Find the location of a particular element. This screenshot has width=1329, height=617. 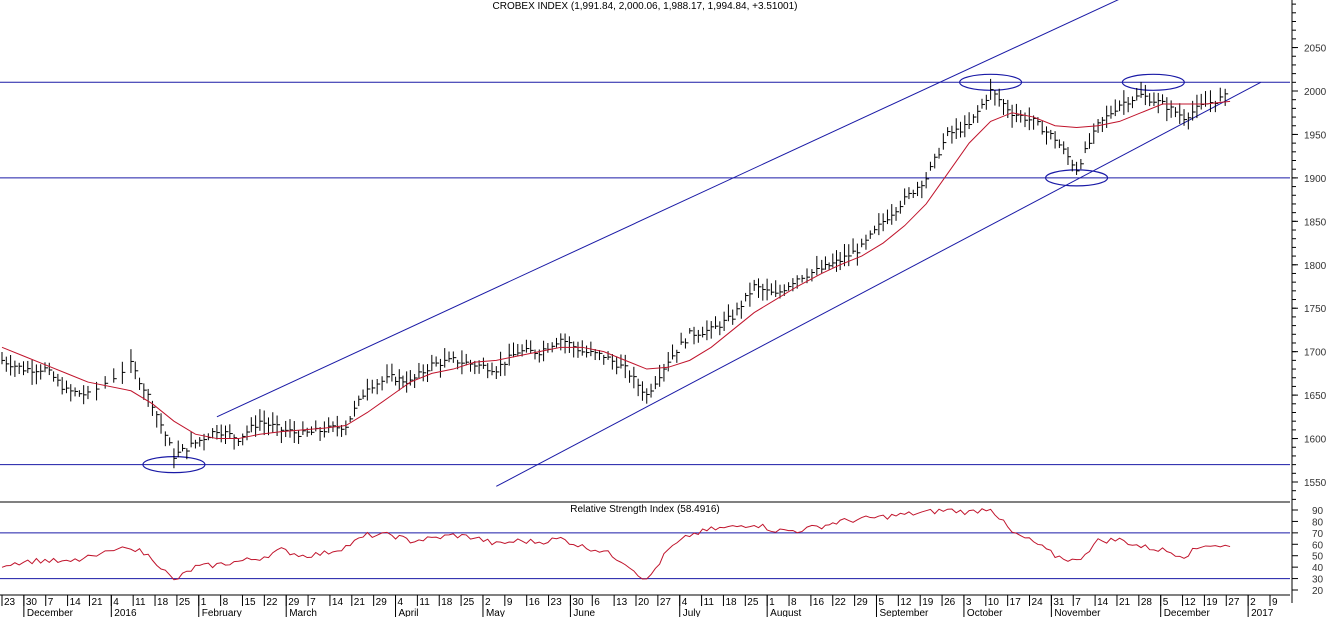

rsi-panel is located at coordinates (645, 544).